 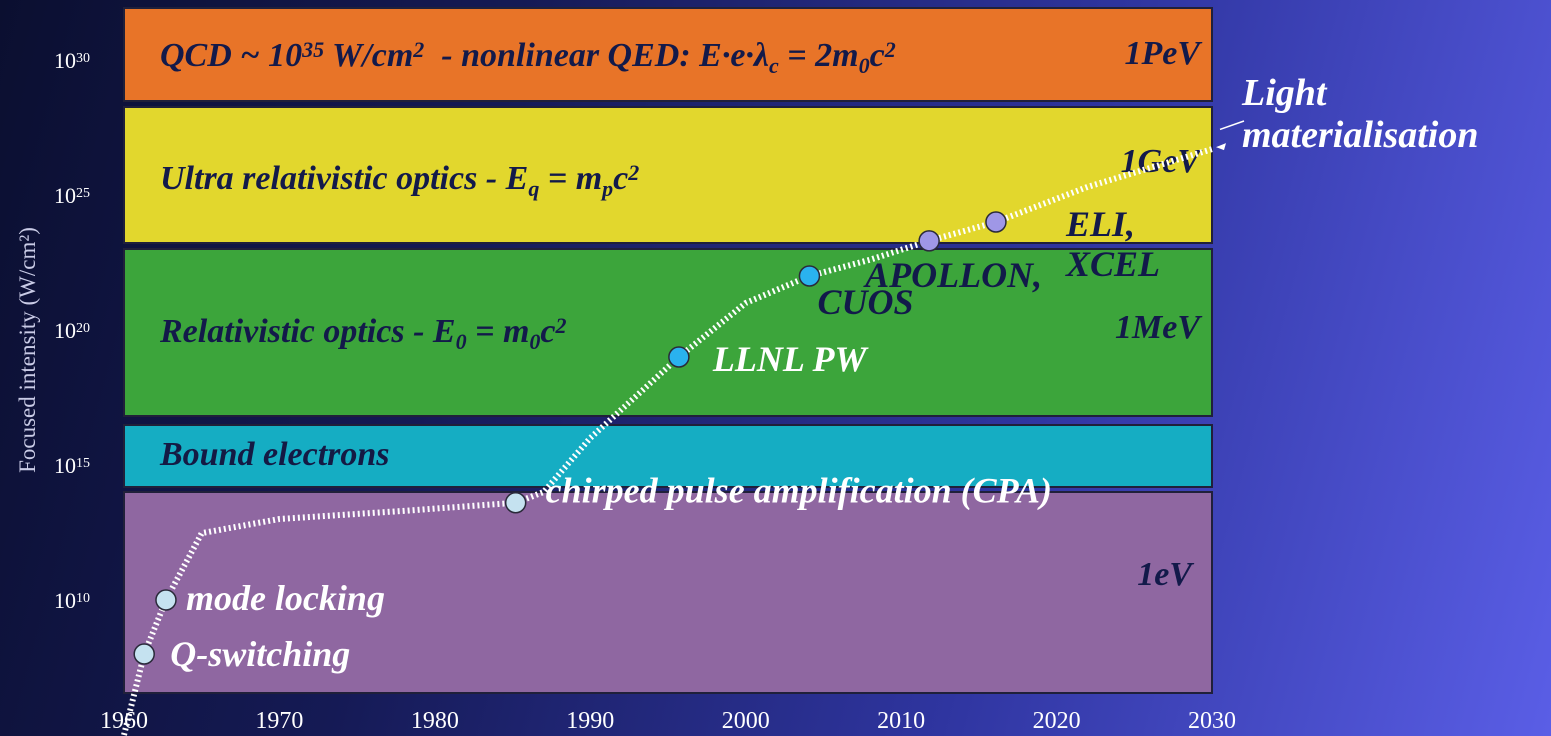 I want to click on annotation-line-2: materialisation, so click(x=1360, y=135).